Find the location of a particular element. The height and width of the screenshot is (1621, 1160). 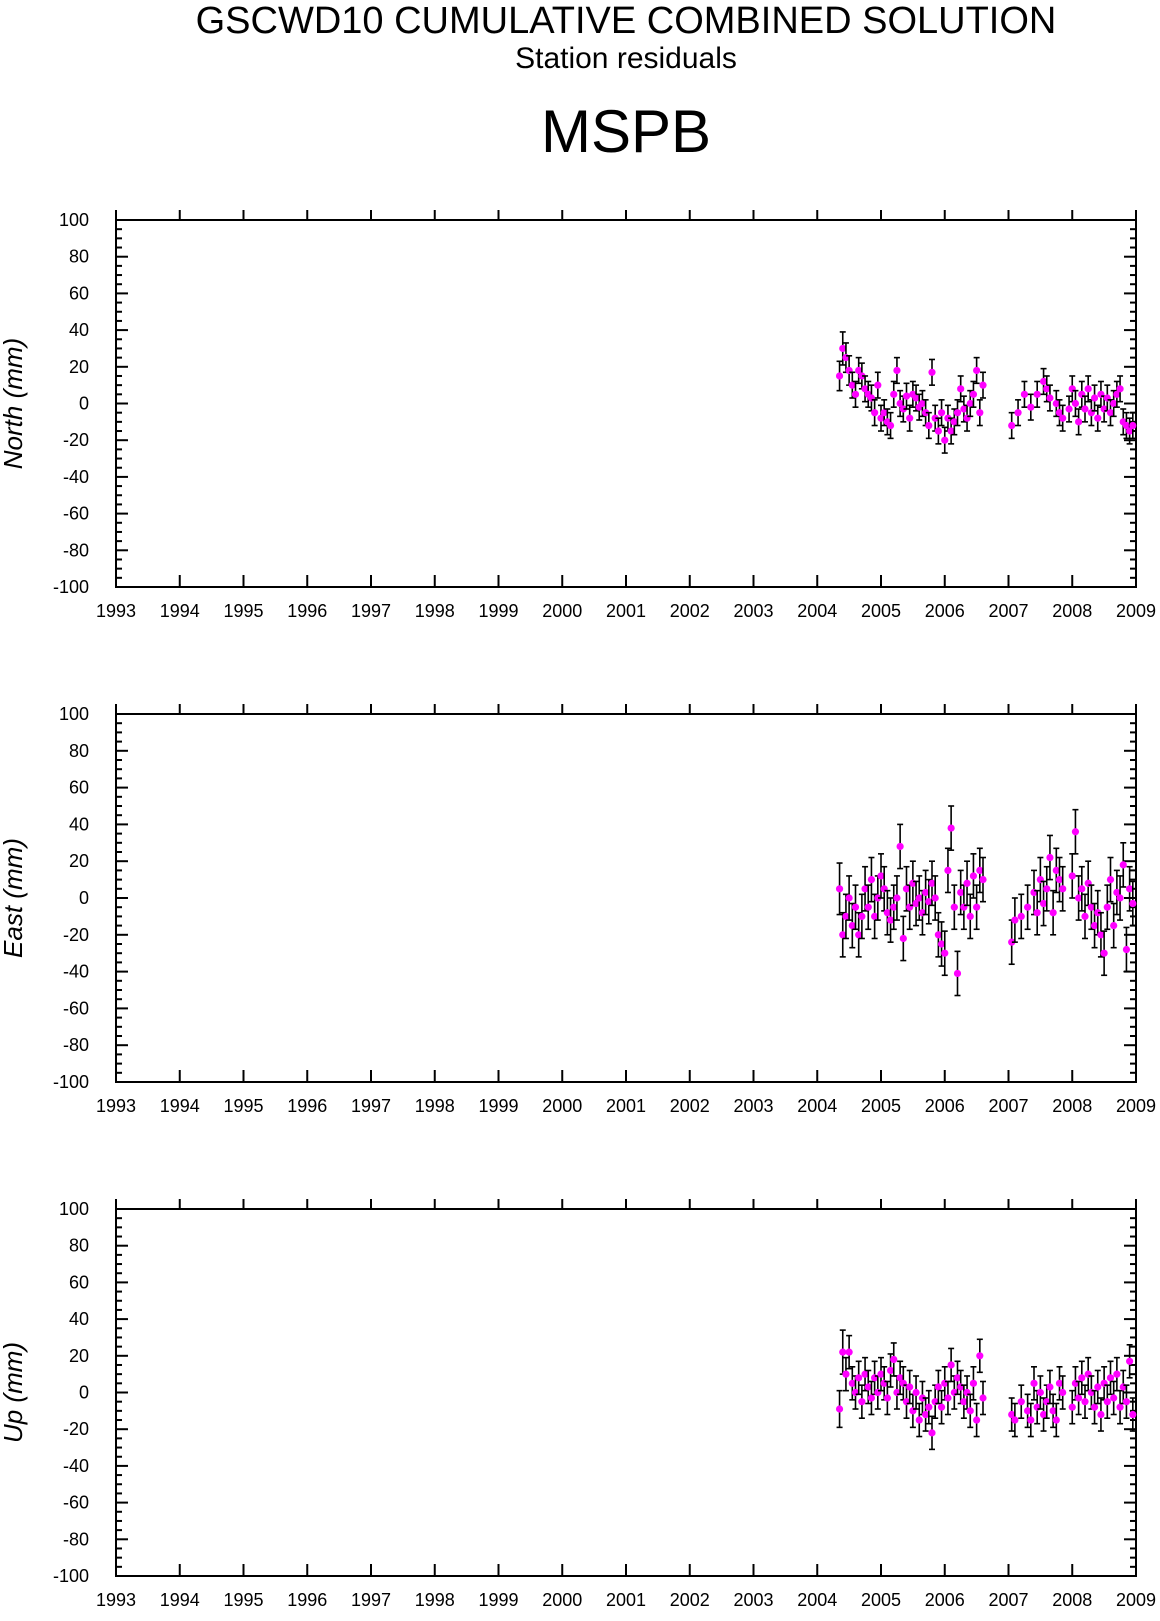

y-tick-label: 80 is located at coordinates (79, 1246).